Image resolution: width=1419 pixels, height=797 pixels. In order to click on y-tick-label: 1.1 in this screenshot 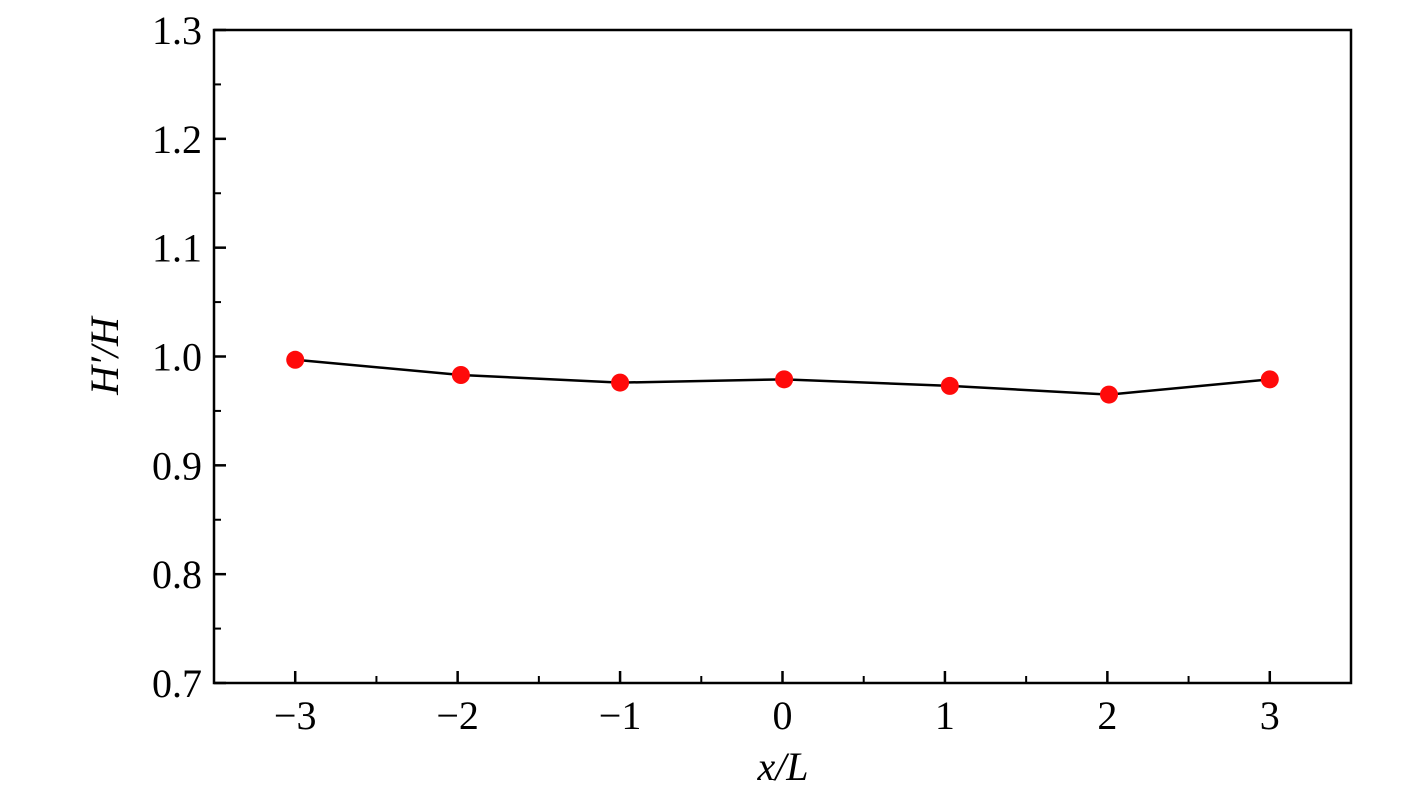, I will do `click(177, 248)`.